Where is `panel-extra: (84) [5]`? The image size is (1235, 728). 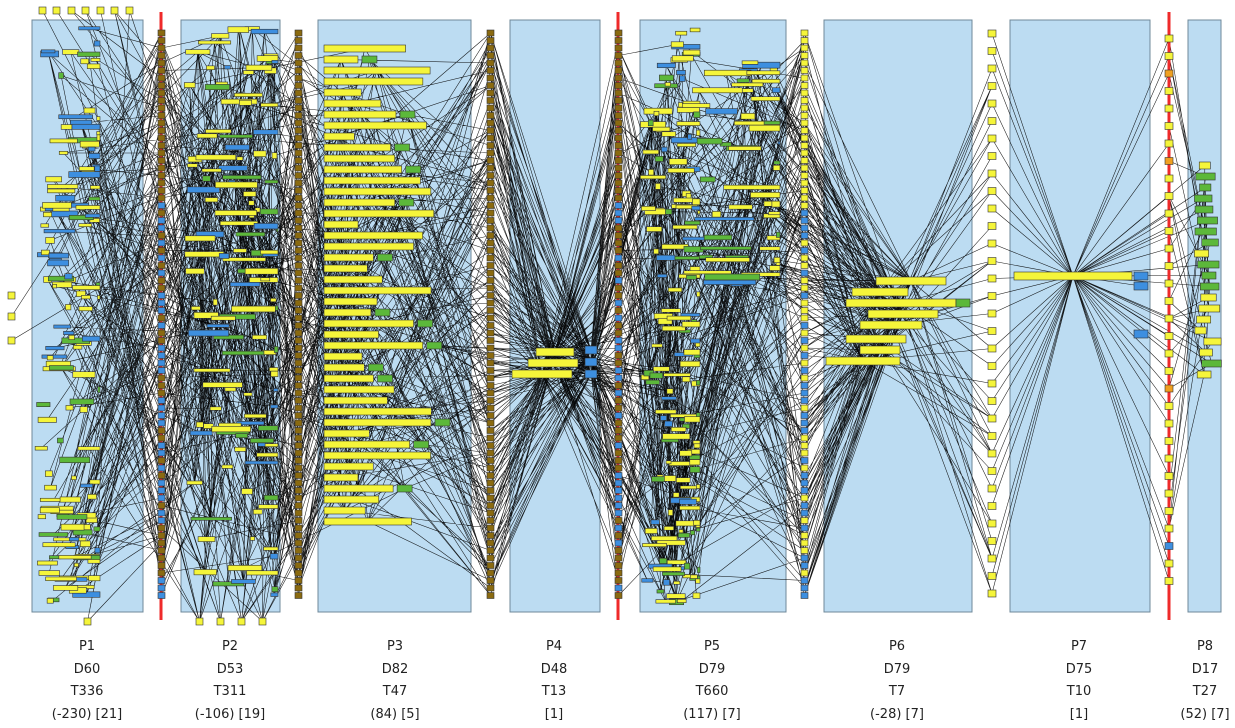
panel-extra: (84) [5] is located at coordinates (395, 714).